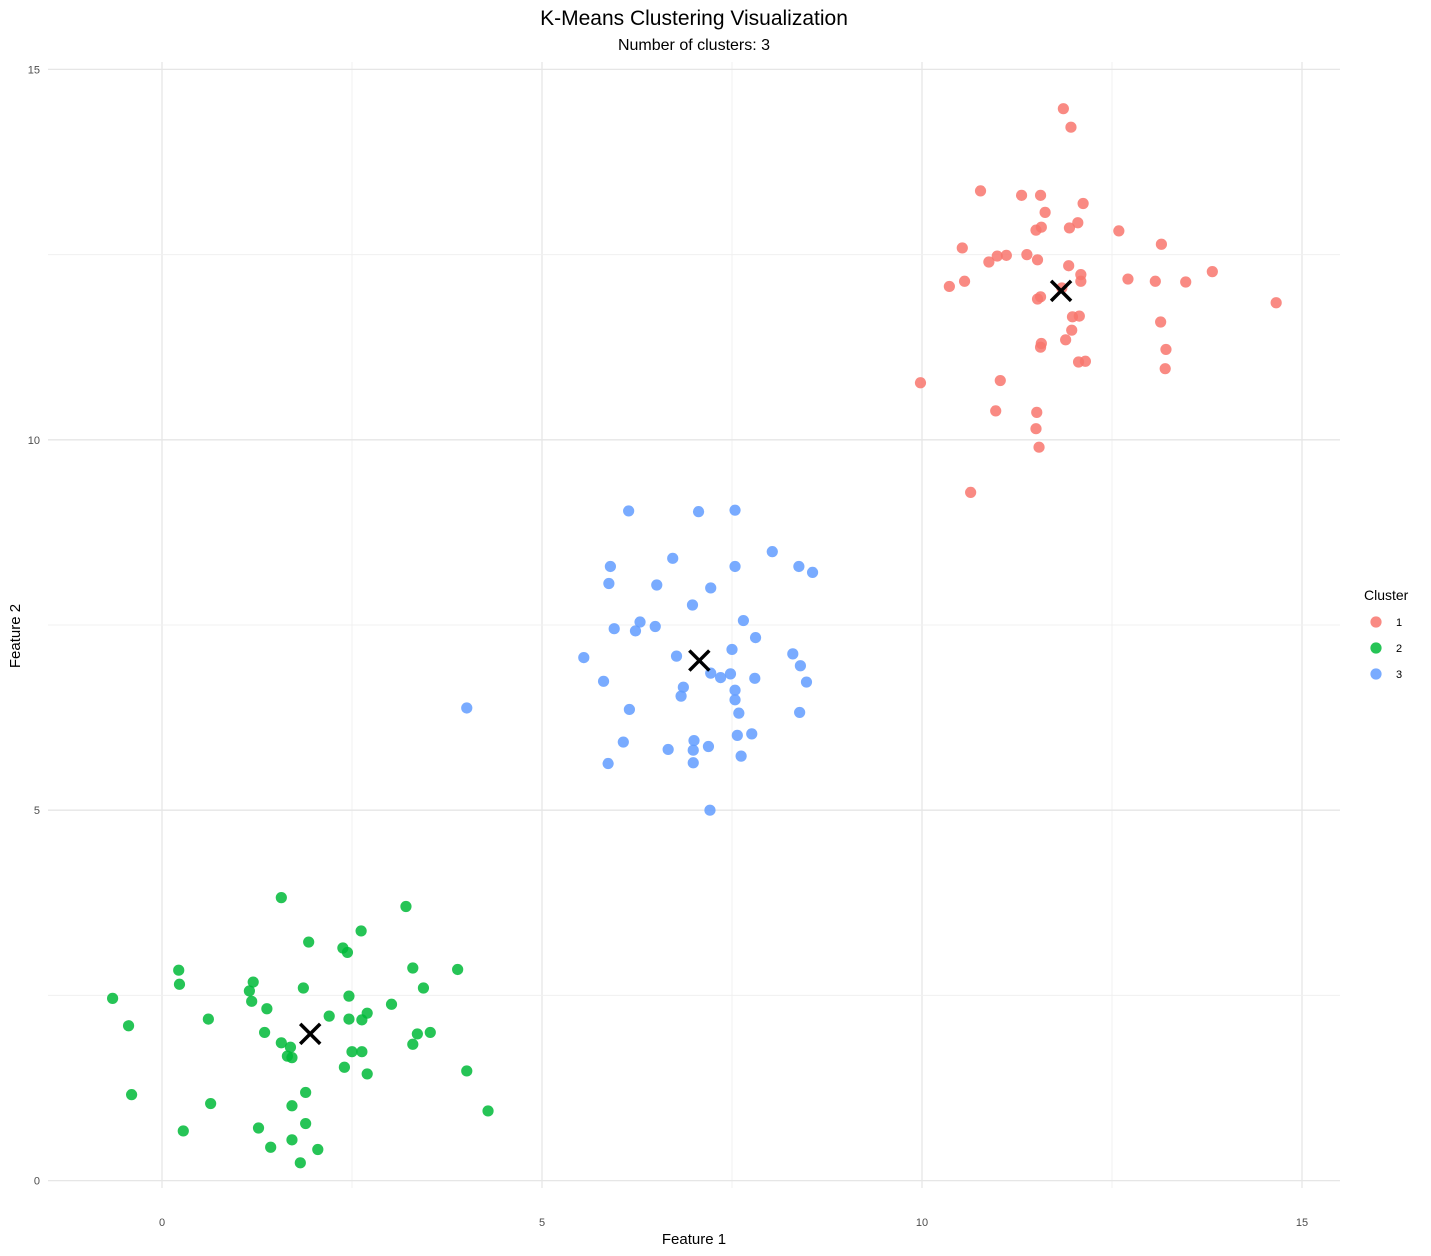  I want to click on chart-subtitle: Number of clusters: 3, so click(694, 45).